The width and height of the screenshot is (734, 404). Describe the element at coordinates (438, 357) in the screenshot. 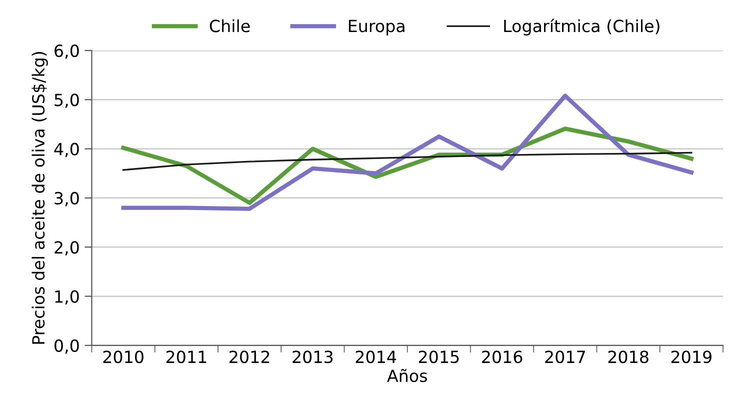

I see `x-tick-label: 2015` at that location.